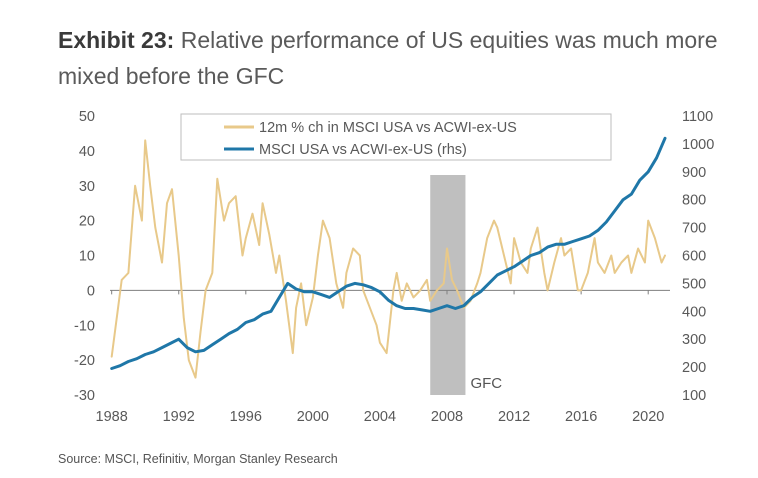 This screenshot has width=758, height=478. What do you see at coordinates (648, 417) in the screenshot?
I see `x-tick-label: 2020` at bounding box center [648, 417].